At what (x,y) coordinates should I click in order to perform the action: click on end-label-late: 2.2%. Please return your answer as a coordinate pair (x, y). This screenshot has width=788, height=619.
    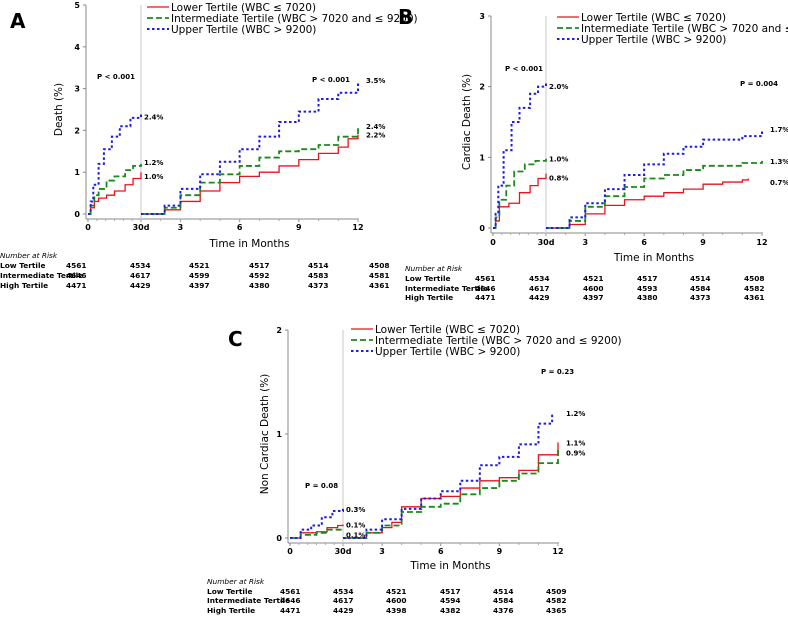
    Looking at the image, I should click on (375, 136).